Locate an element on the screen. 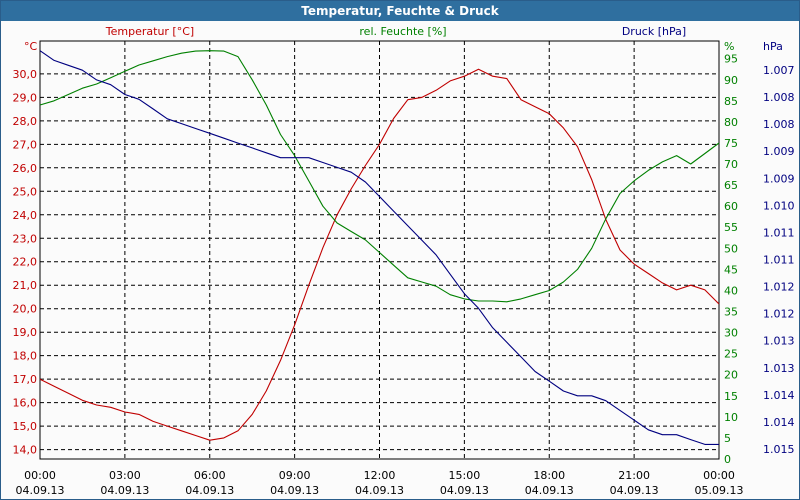  humidity-tick-label: 25 is located at coordinates (731, 354).